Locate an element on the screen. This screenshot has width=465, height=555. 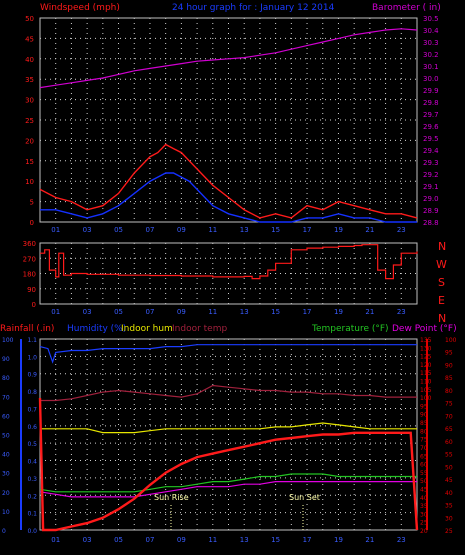
climate-panel-x-tick-label: 19 is located at coordinates (338, 540).